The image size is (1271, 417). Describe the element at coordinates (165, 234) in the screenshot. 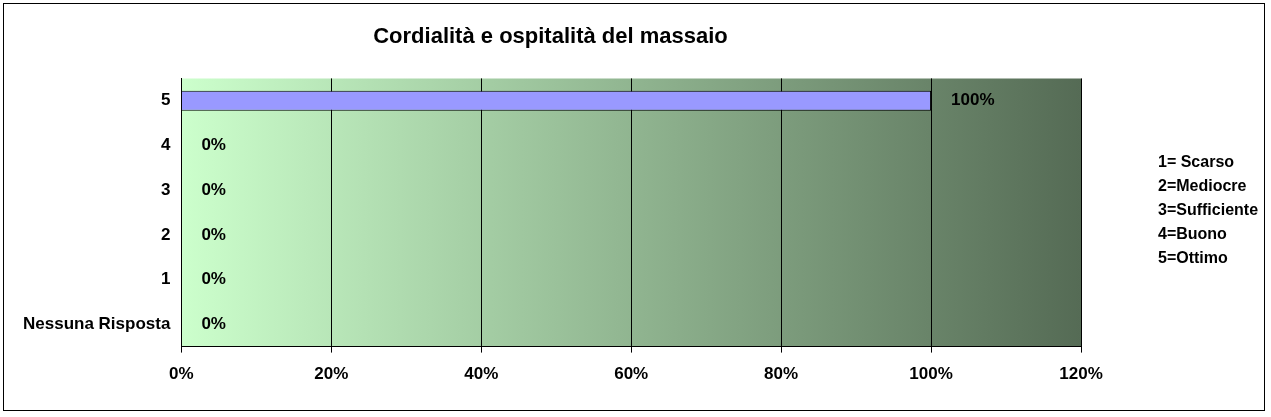

I see `y-tick-label: 2` at that location.